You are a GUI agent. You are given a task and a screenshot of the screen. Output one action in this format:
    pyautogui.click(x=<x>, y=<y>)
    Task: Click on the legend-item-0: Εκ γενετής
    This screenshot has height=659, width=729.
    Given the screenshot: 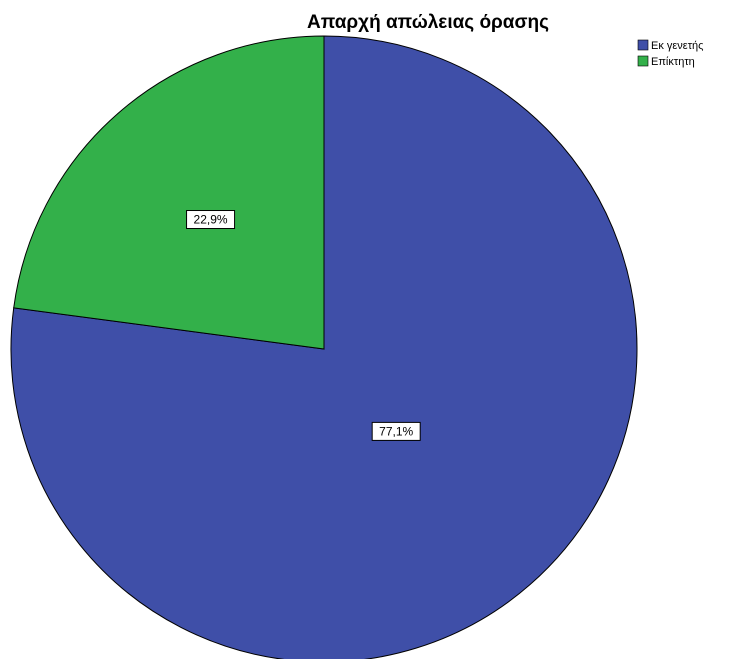 What is the action you would take?
    pyautogui.click(x=670, y=45)
    